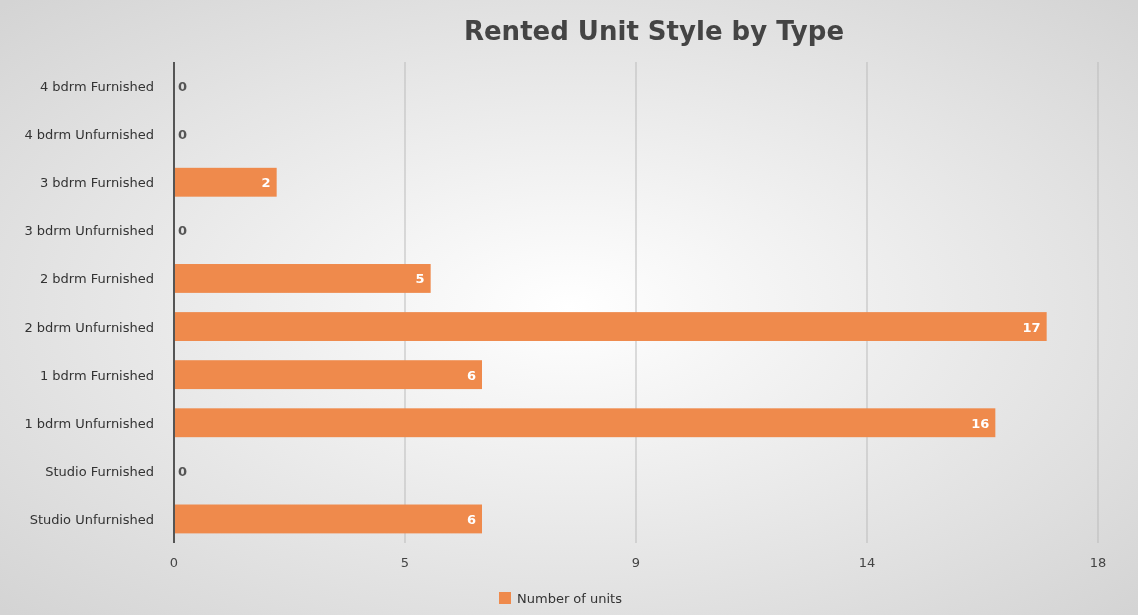  What do you see at coordinates (89, 423) in the screenshot?
I see `y-tick-label: 1 bdrm Unfurnished` at bounding box center [89, 423].